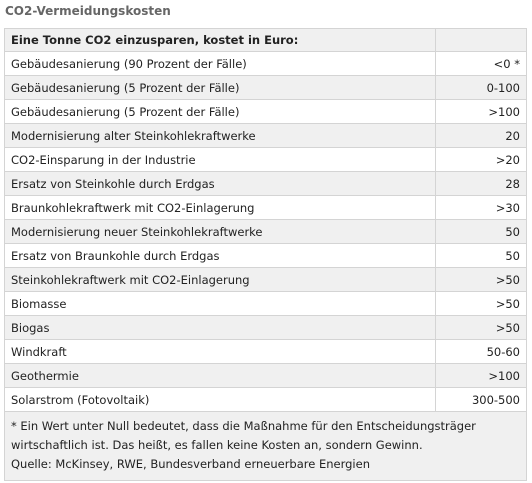  I want to click on table-row: Solarstrom (Fotovoltaik) 300-500, so click(265, 399).